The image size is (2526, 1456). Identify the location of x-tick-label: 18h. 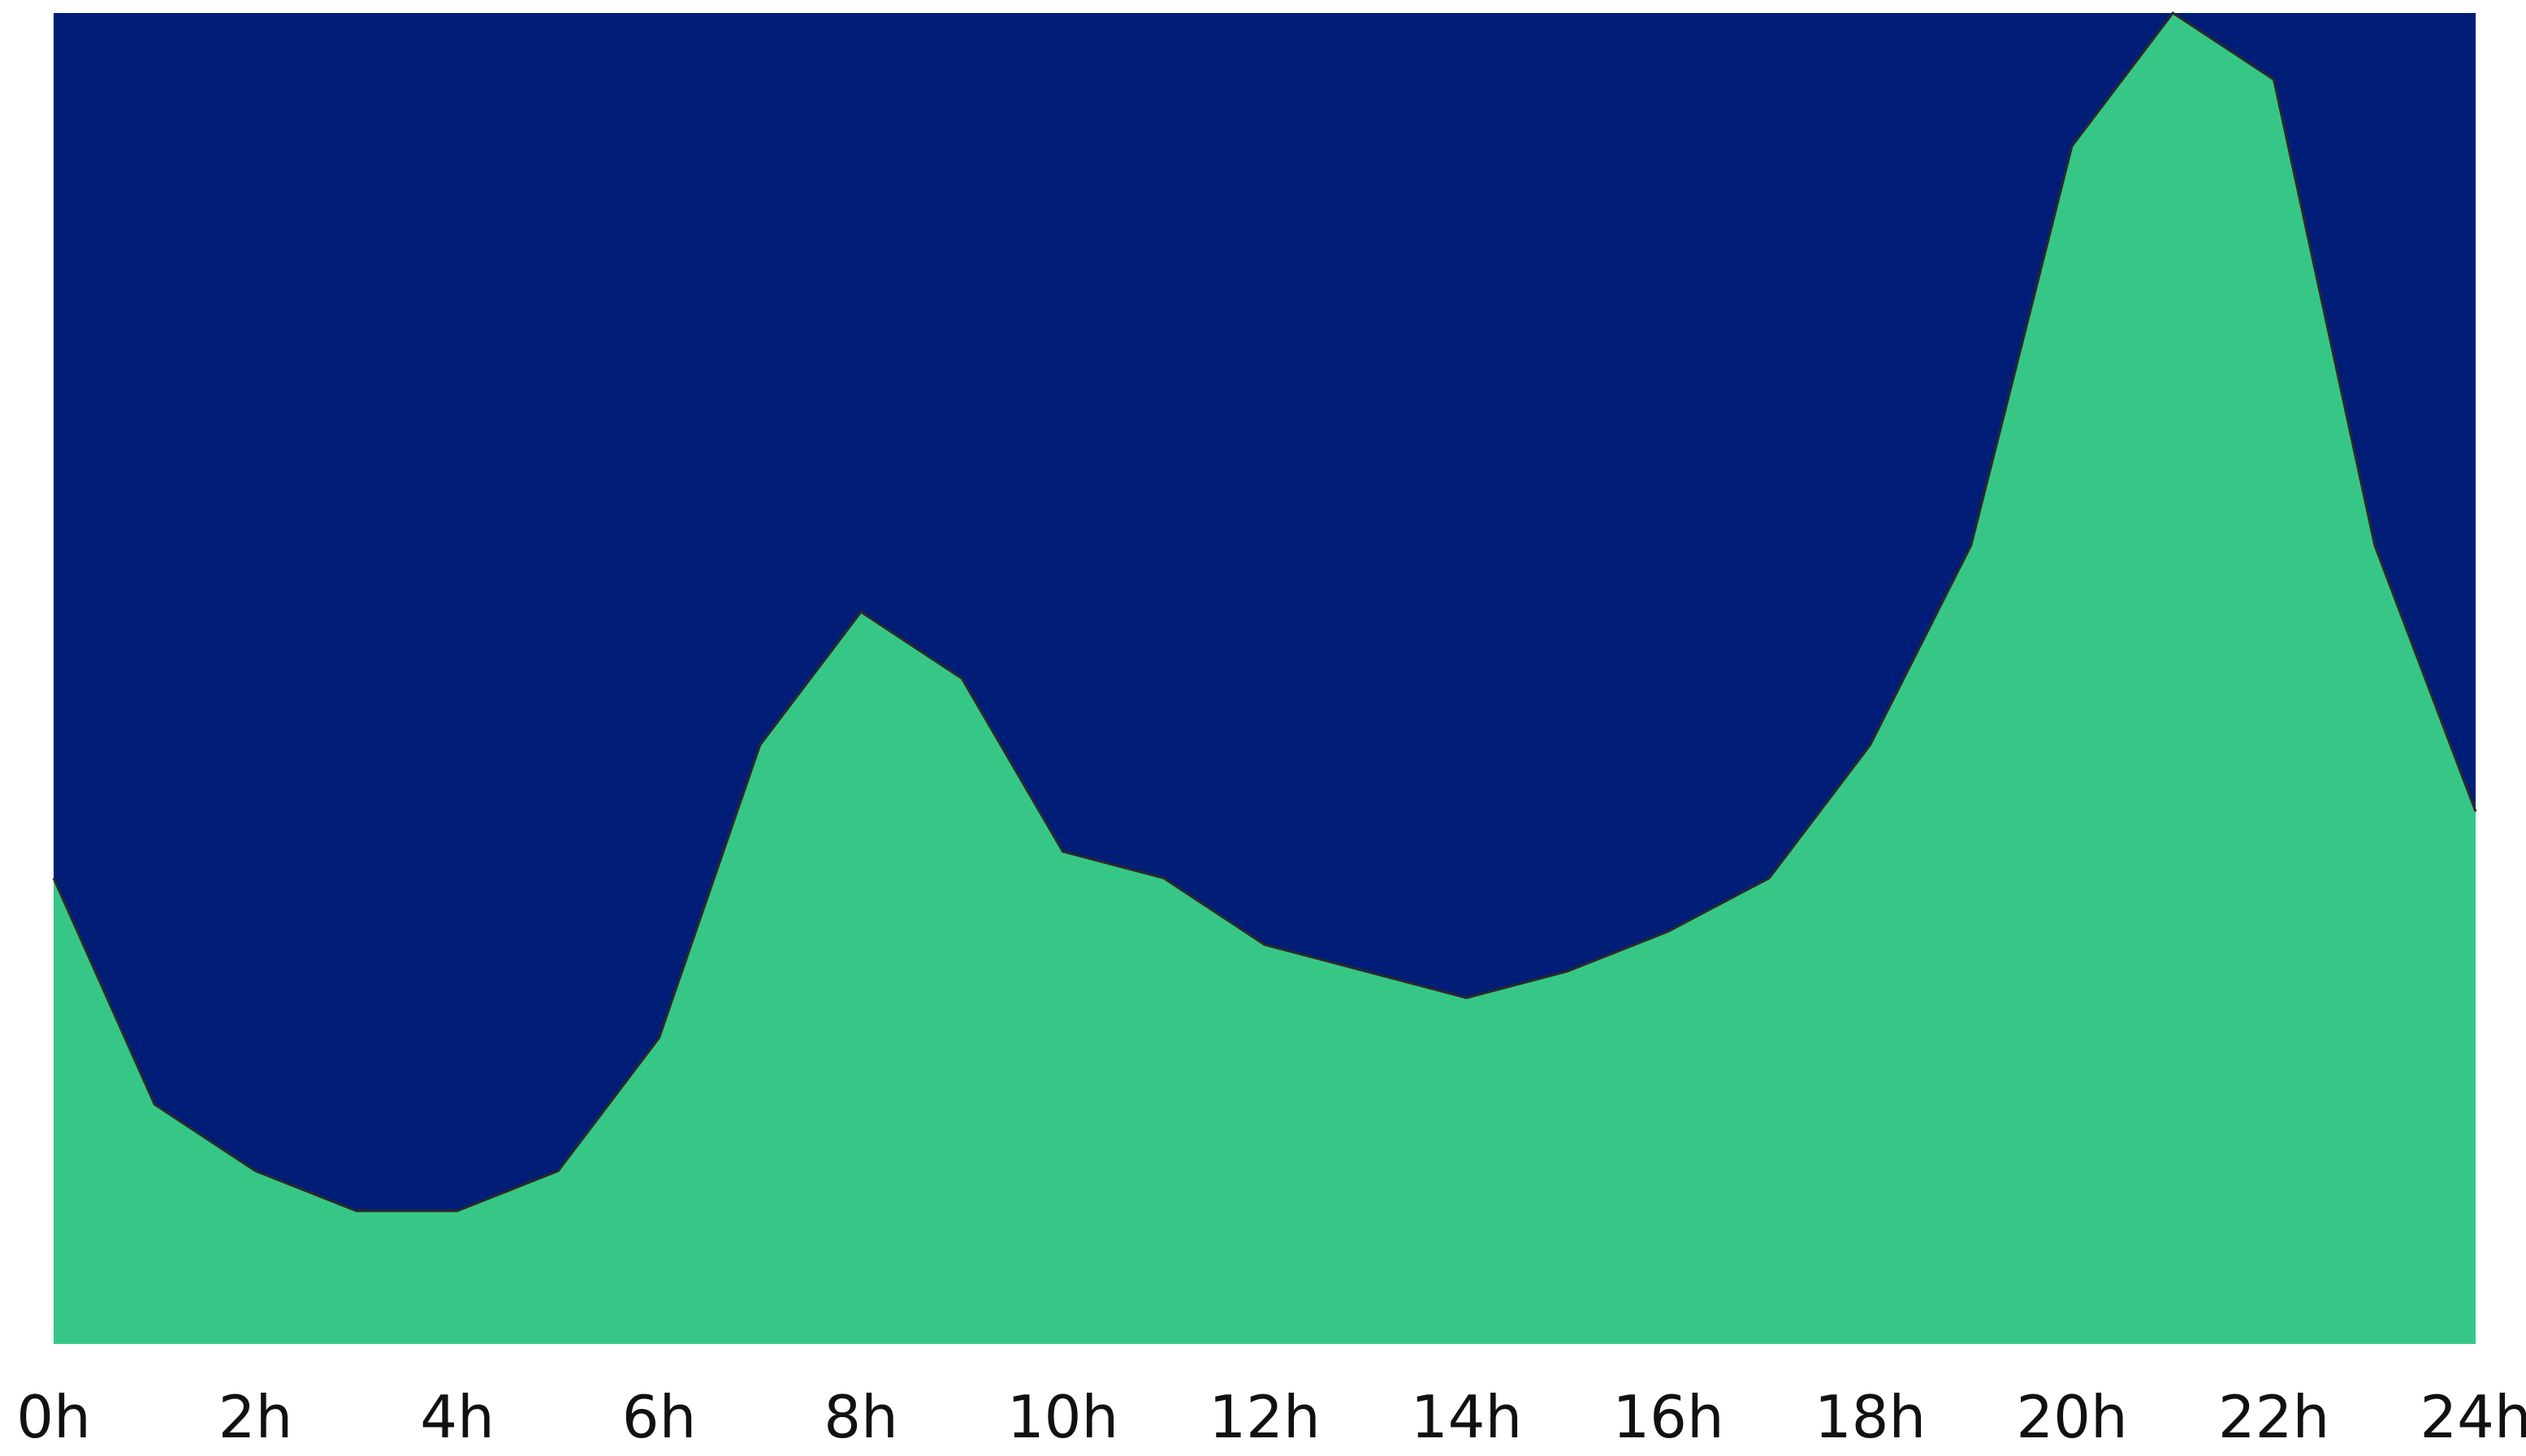
(1870, 1417).